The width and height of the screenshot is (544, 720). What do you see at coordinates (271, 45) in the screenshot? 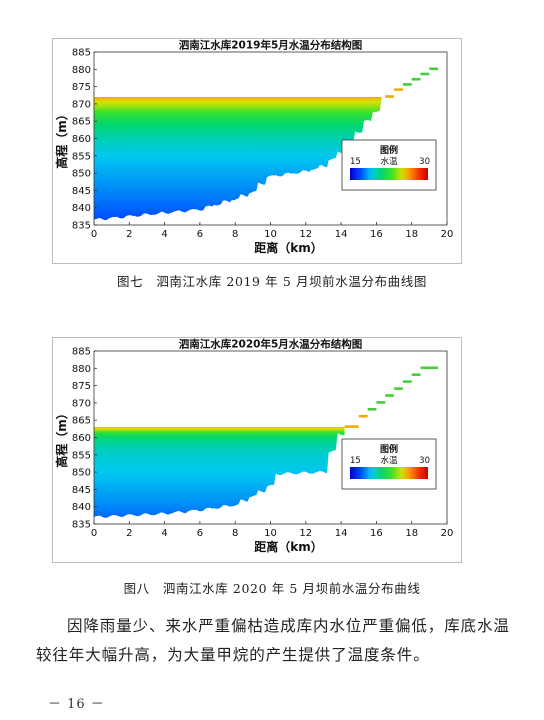
I see `chart-title: 泗南江水库2019年5月水温分布结构图` at bounding box center [271, 45].